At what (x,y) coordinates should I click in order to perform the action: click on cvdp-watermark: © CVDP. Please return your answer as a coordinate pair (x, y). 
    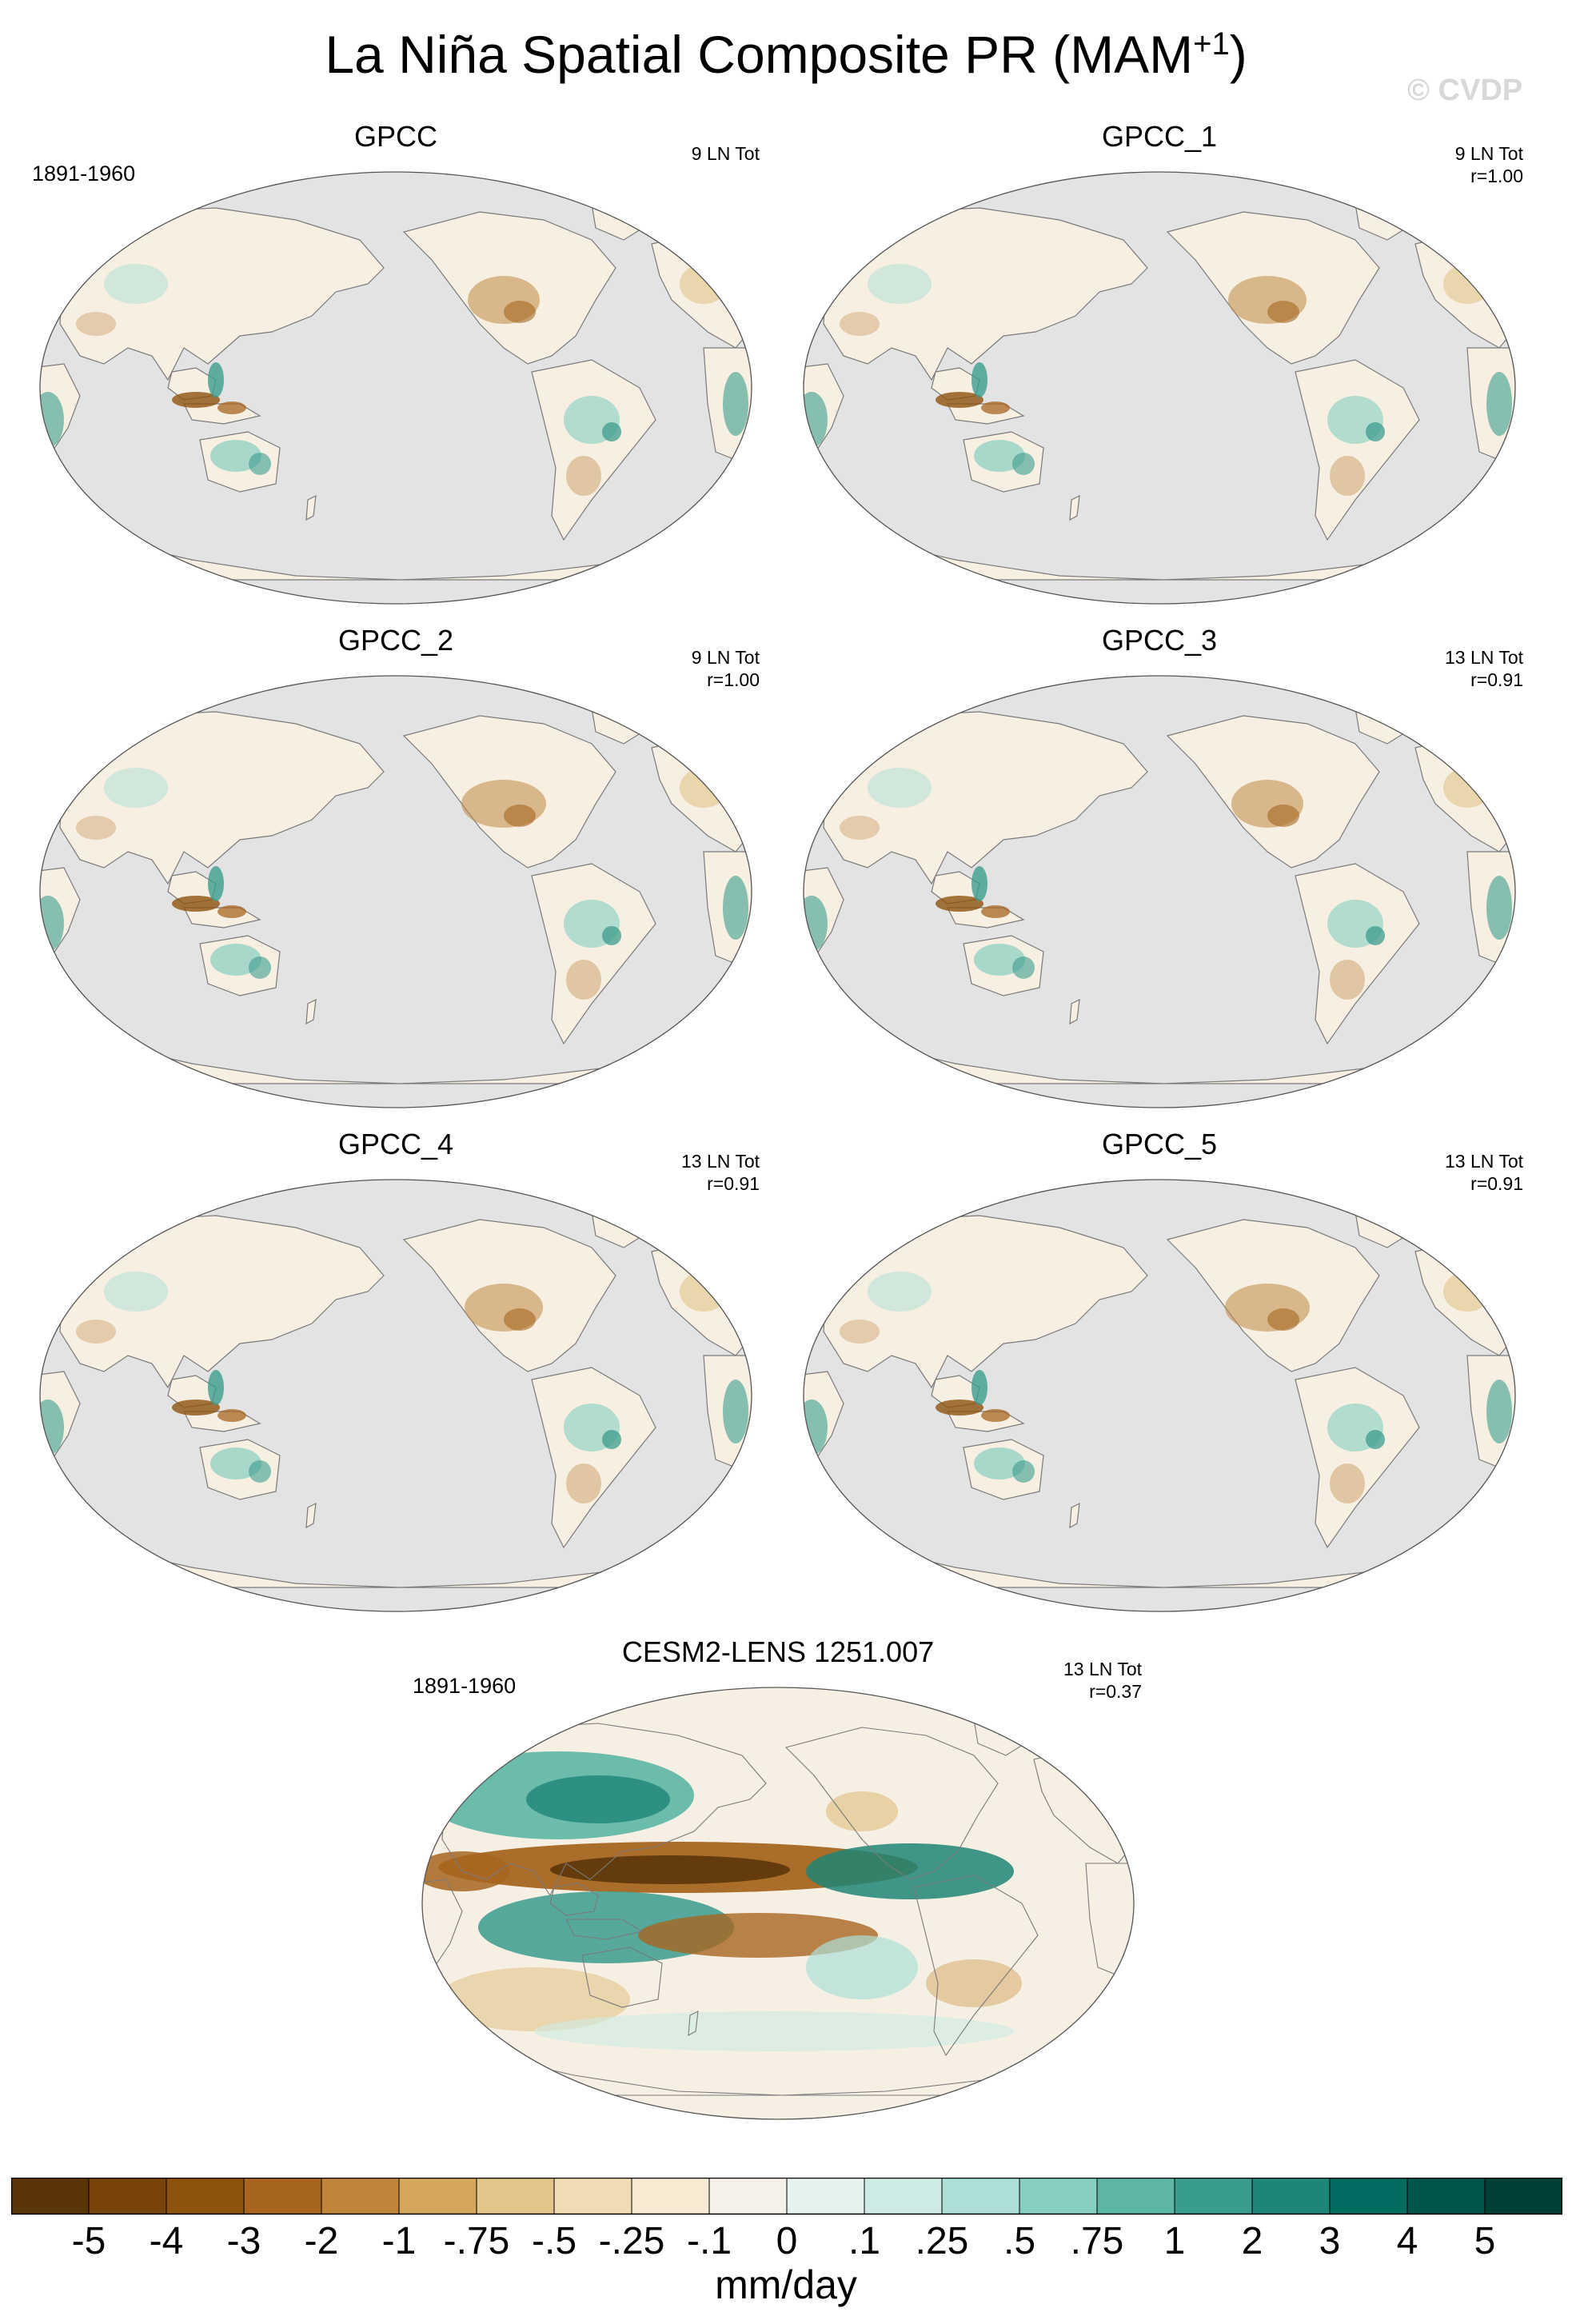
    Looking at the image, I should click on (1465, 90).